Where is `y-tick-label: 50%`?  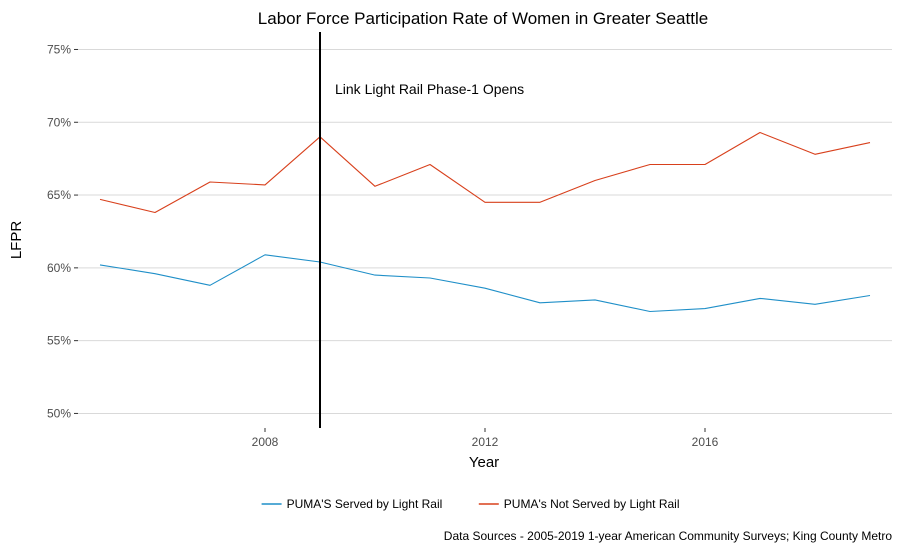
y-tick-label: 50% is located at coordinates (59, 413).